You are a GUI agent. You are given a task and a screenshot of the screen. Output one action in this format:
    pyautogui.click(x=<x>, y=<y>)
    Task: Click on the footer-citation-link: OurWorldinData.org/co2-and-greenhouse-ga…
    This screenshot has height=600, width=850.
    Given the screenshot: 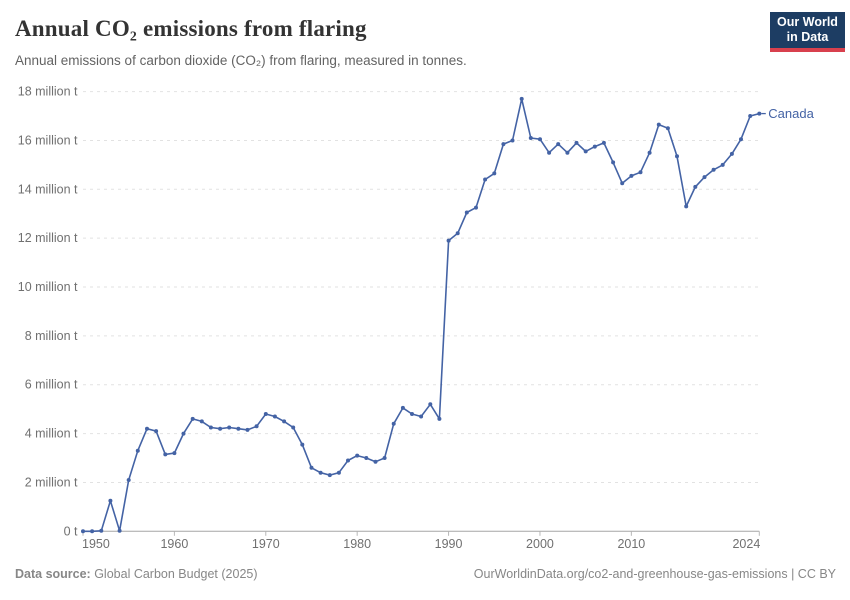 What is the action you would take?
    pyautogui.click(x=654, y=574)
    